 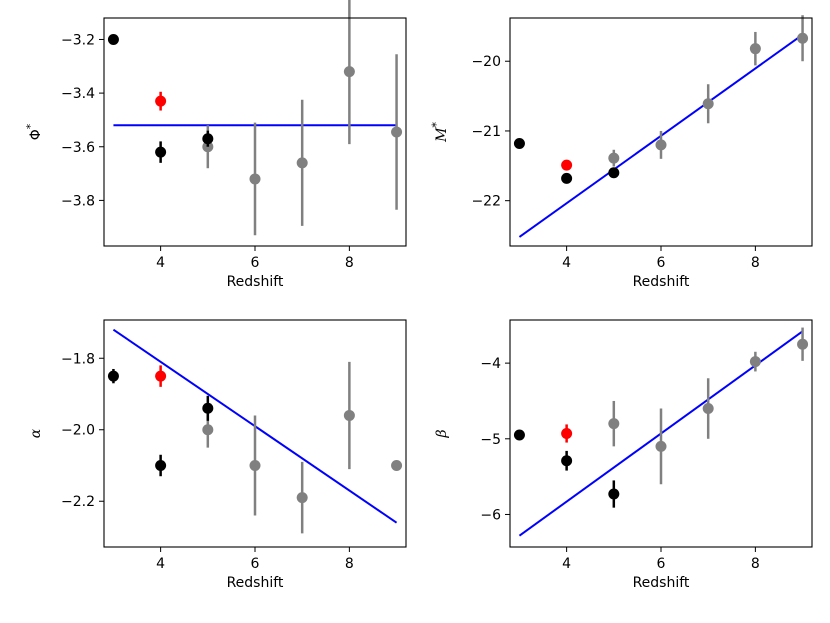 What do you see at coordinates (78, 40) in the screenshot?
I see `y-tick-label: −3.2` at bounding box center [78, 40].